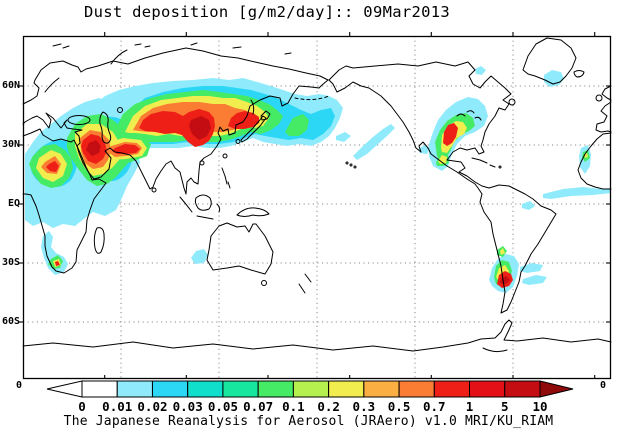  I want to click on sri-lanka, so click(154, 190).